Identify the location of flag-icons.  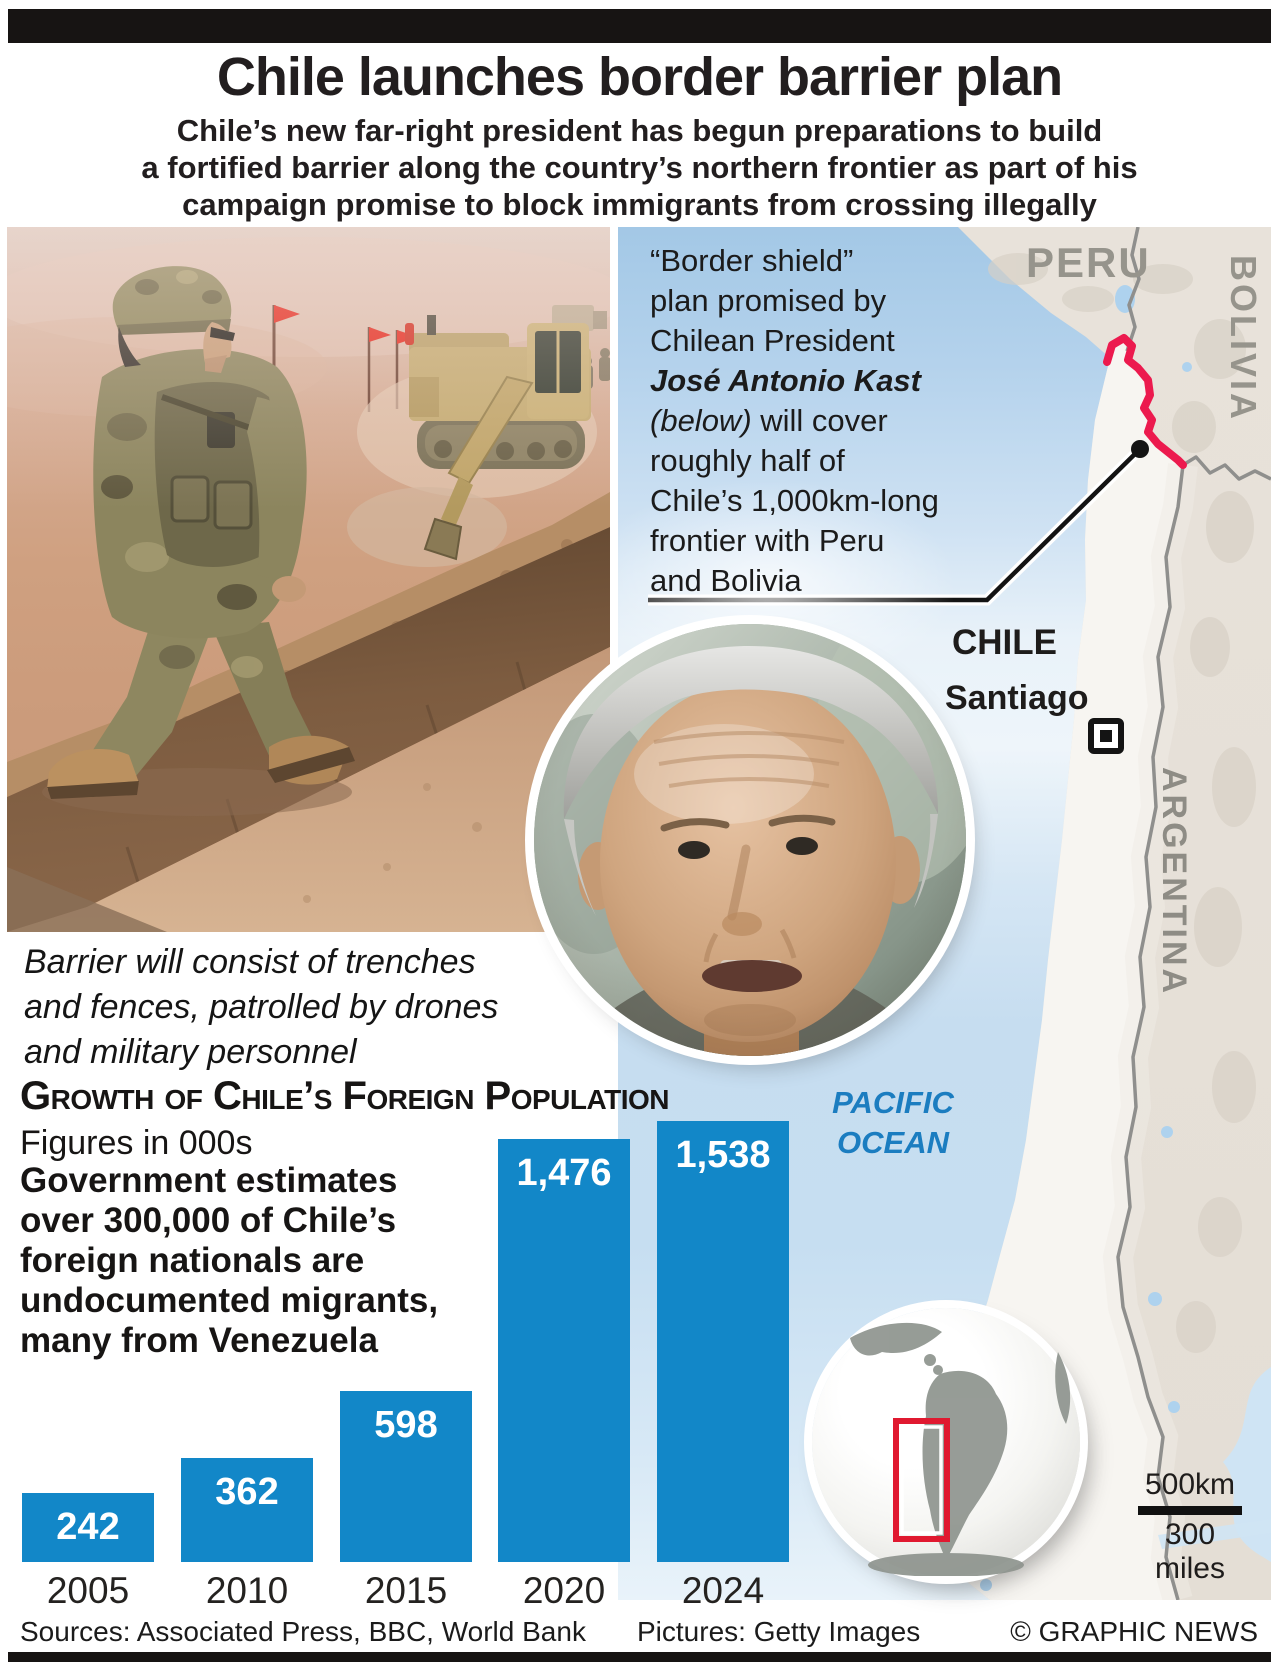
(345, 373).